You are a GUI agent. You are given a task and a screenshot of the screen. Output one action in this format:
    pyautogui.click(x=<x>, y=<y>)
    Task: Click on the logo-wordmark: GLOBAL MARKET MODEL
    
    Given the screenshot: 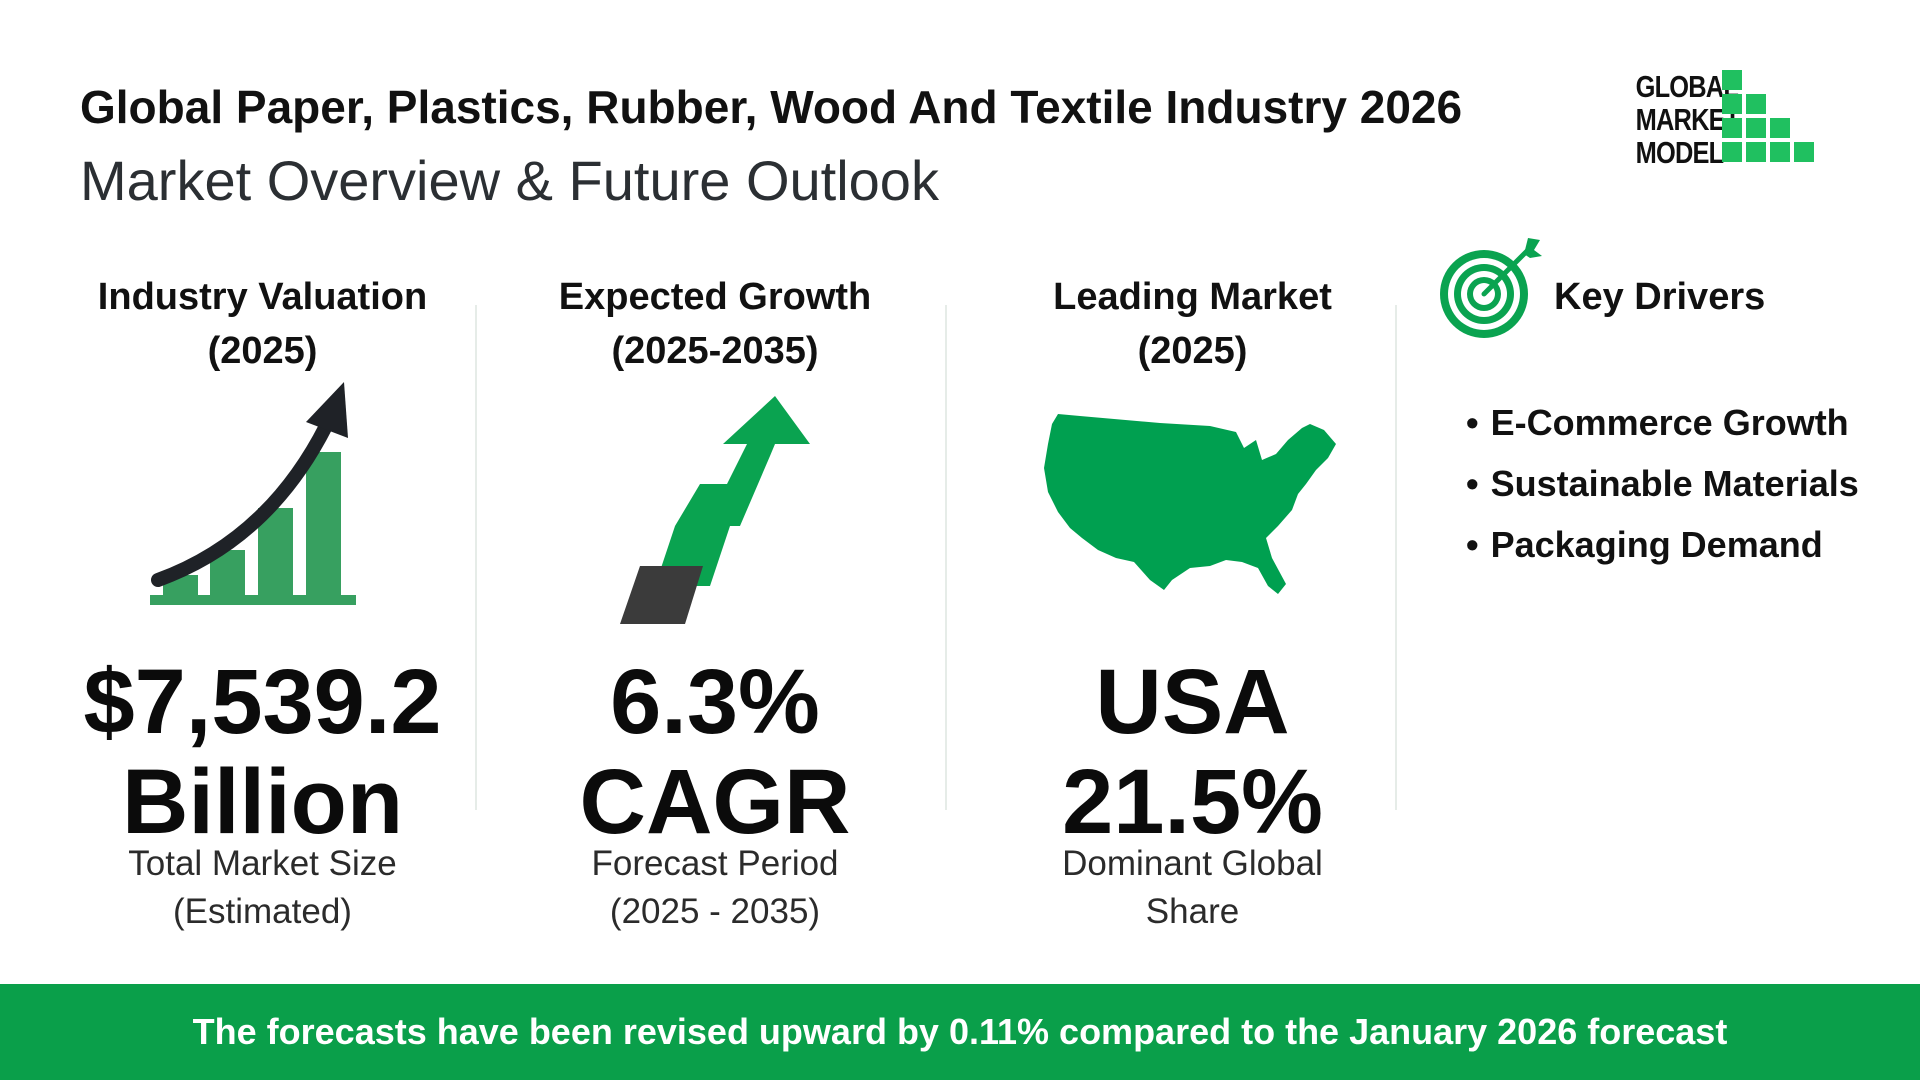 What is the action you would take?
    pyautogui.click(x=1688, y=119)
    